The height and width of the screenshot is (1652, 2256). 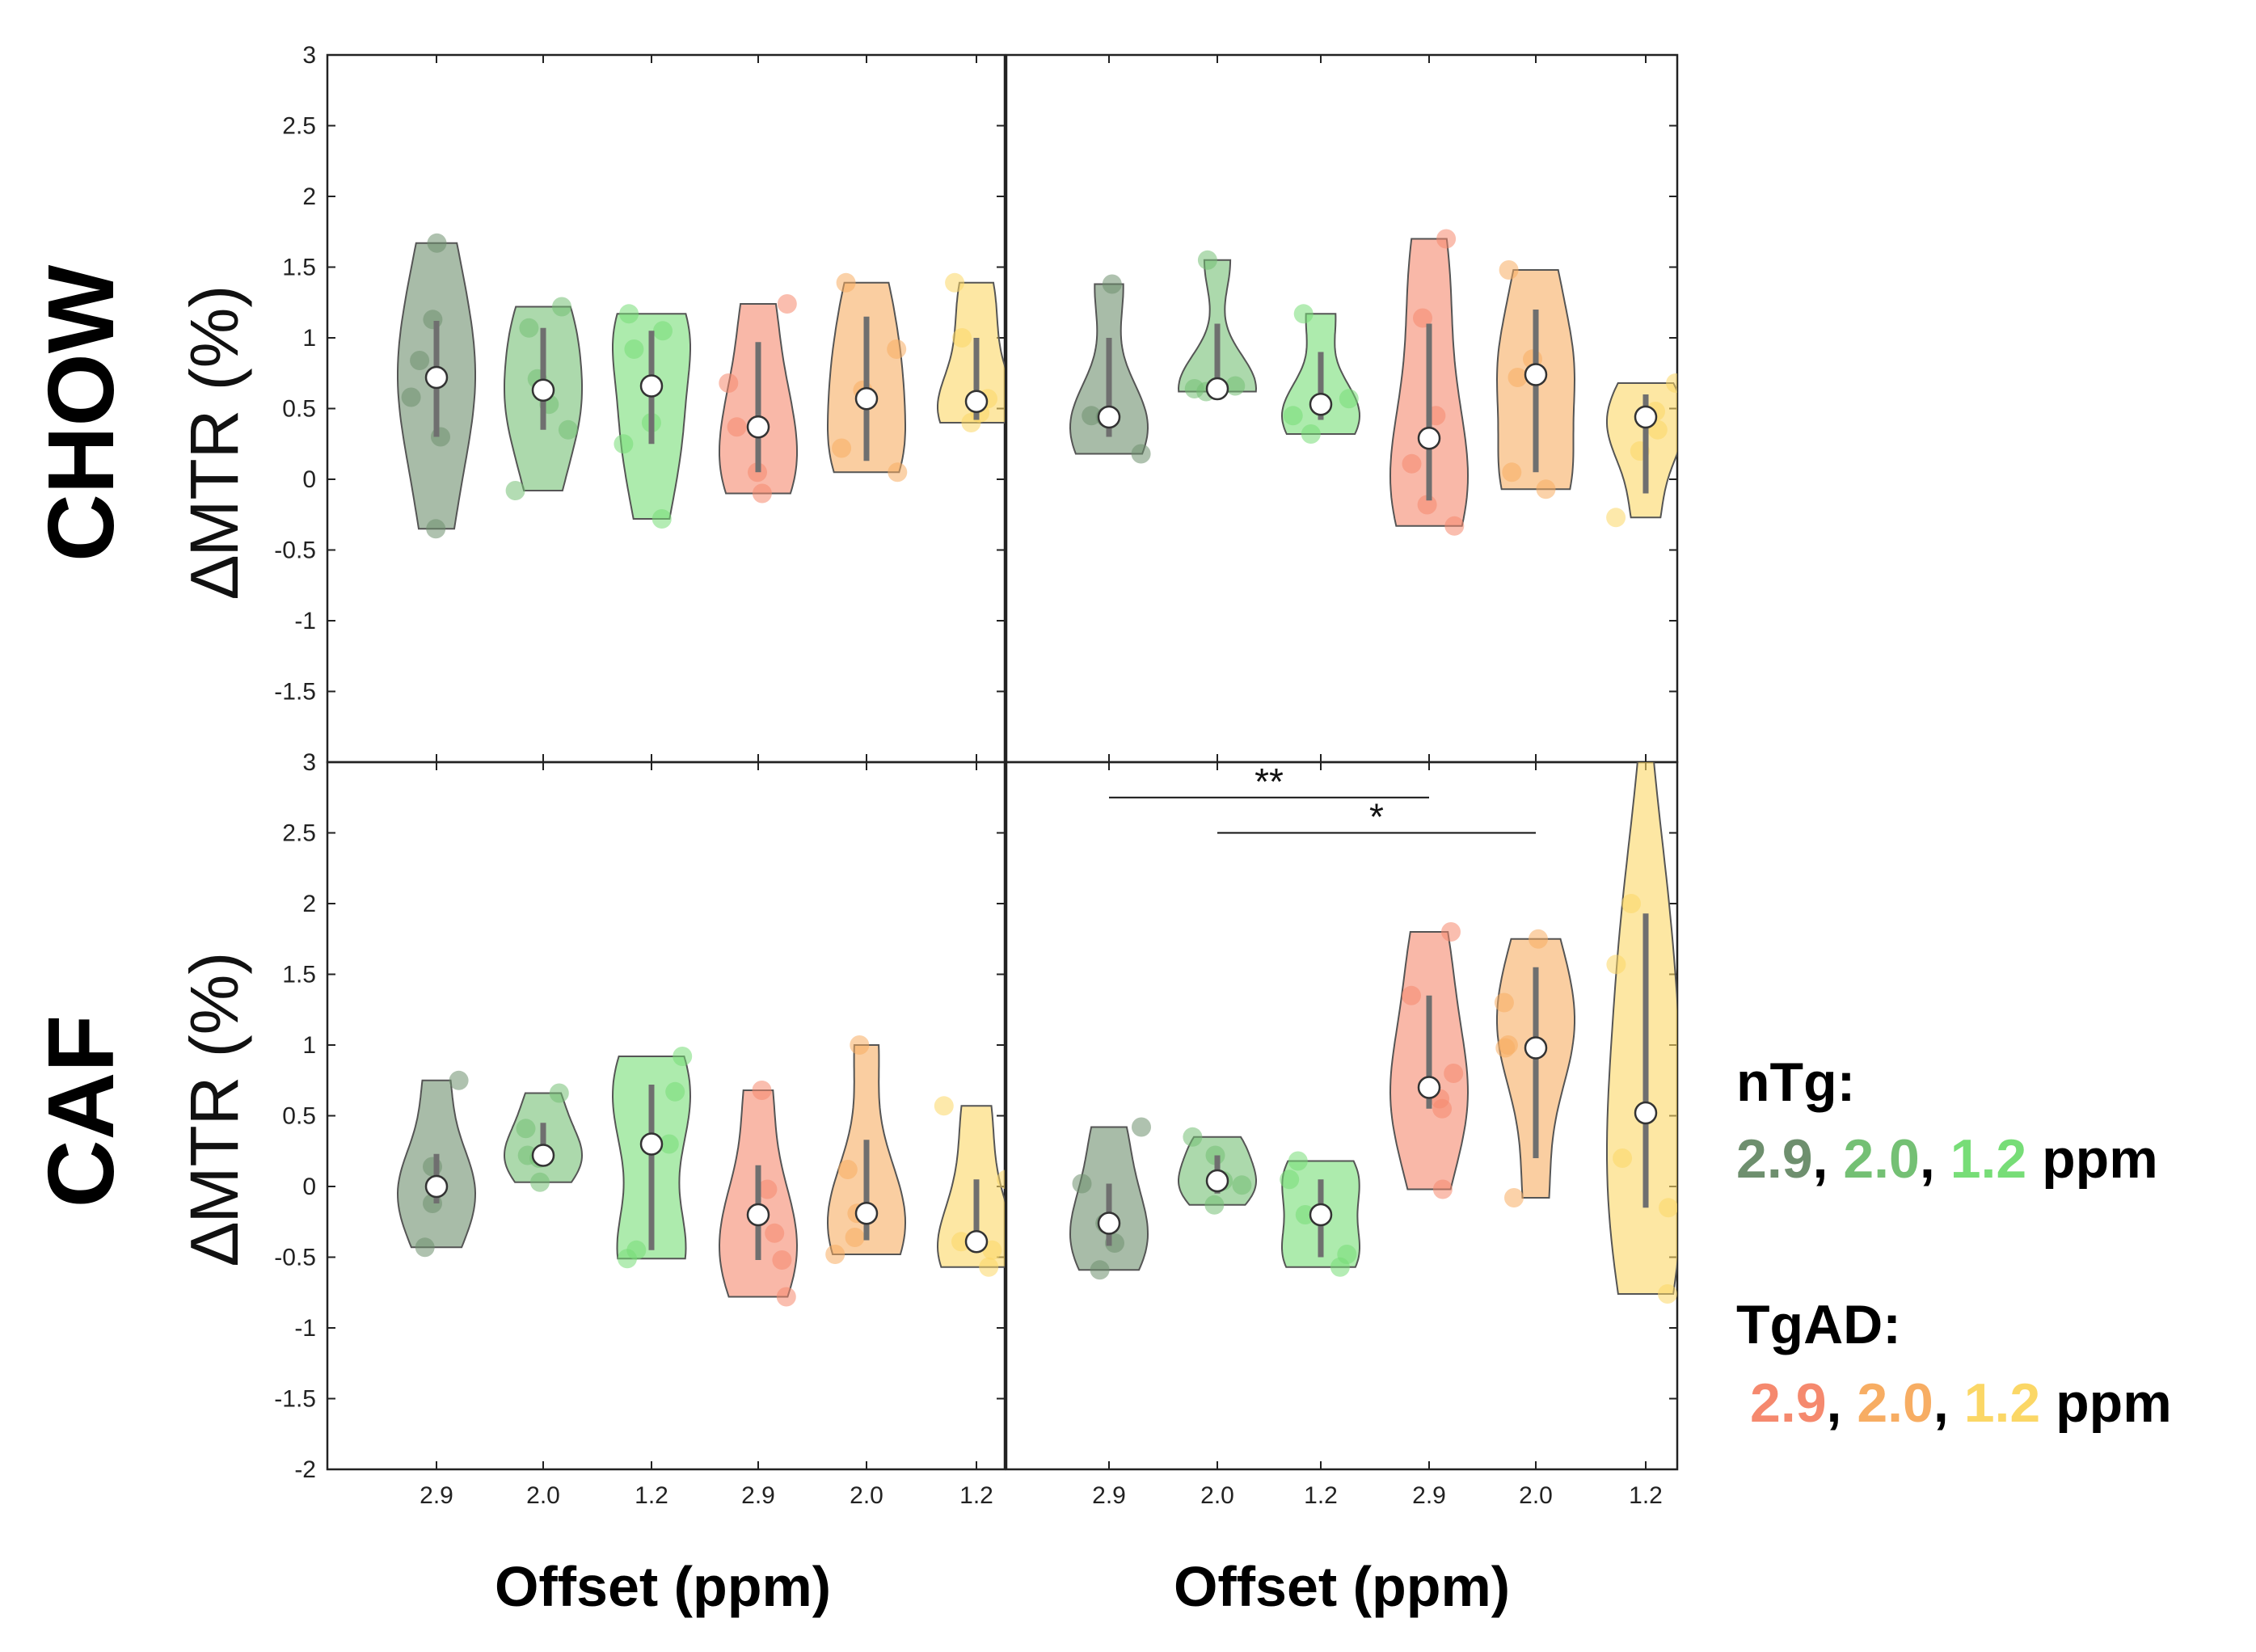 What do you see at coordinates (1429, 438) in the screenshot?
I see `panel-2-series-4-median` at bounding box center [1429, 438].